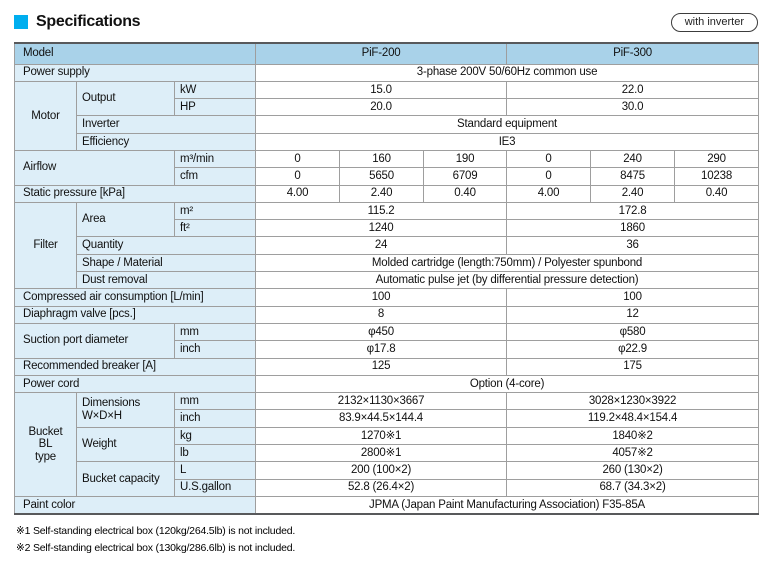 Image resolution: width=772 pixels, height=581 pixels. I want to click on breaker-pif300-cell: 175, so click(633, 366).